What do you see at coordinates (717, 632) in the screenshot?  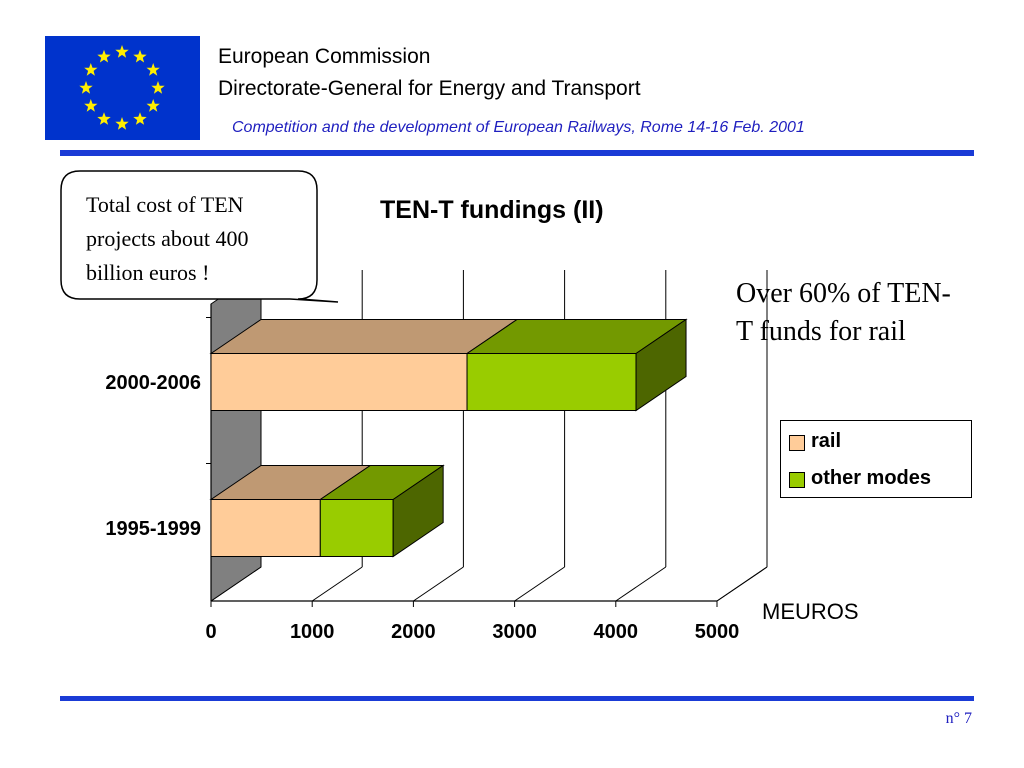 I see `x-tick-label: 5000` at bounding box center [717, 632].